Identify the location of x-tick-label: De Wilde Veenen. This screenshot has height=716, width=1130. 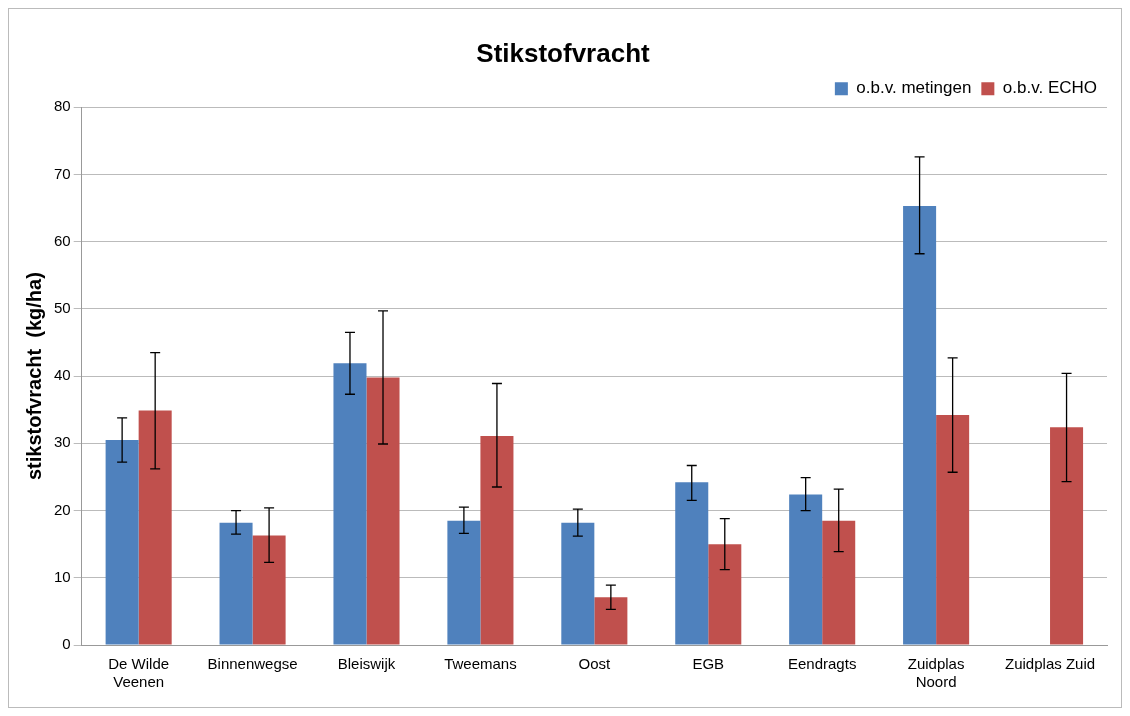
(139, 673).